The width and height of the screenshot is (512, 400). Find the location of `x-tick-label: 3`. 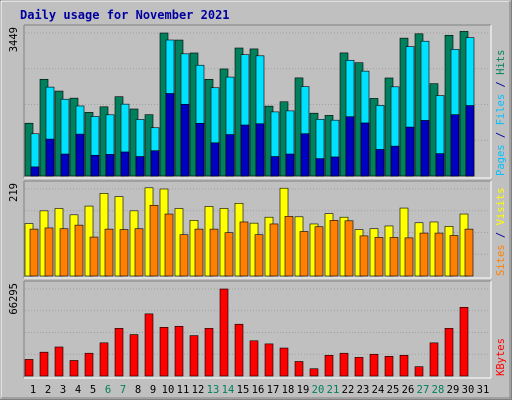

x-tick-label: 3 is located at coordinates (63, 390).